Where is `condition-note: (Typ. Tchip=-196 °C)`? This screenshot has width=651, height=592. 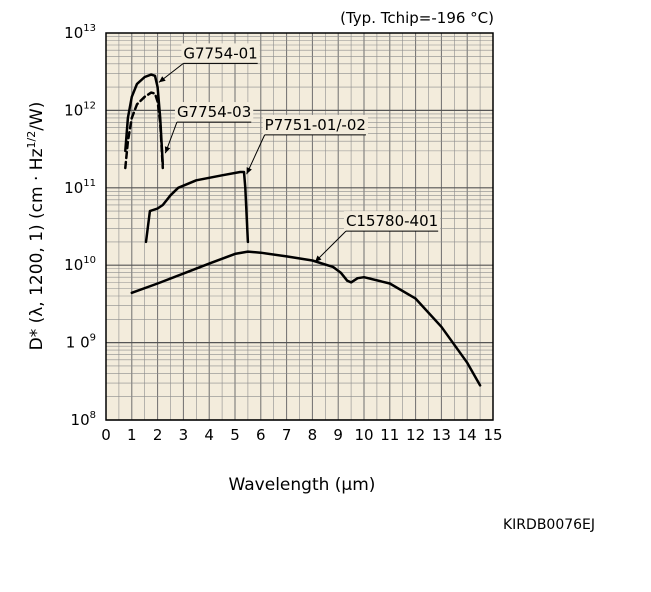
condition-note: (Typ. Tchip=-196 °C) is located at coordinates (417, 18).